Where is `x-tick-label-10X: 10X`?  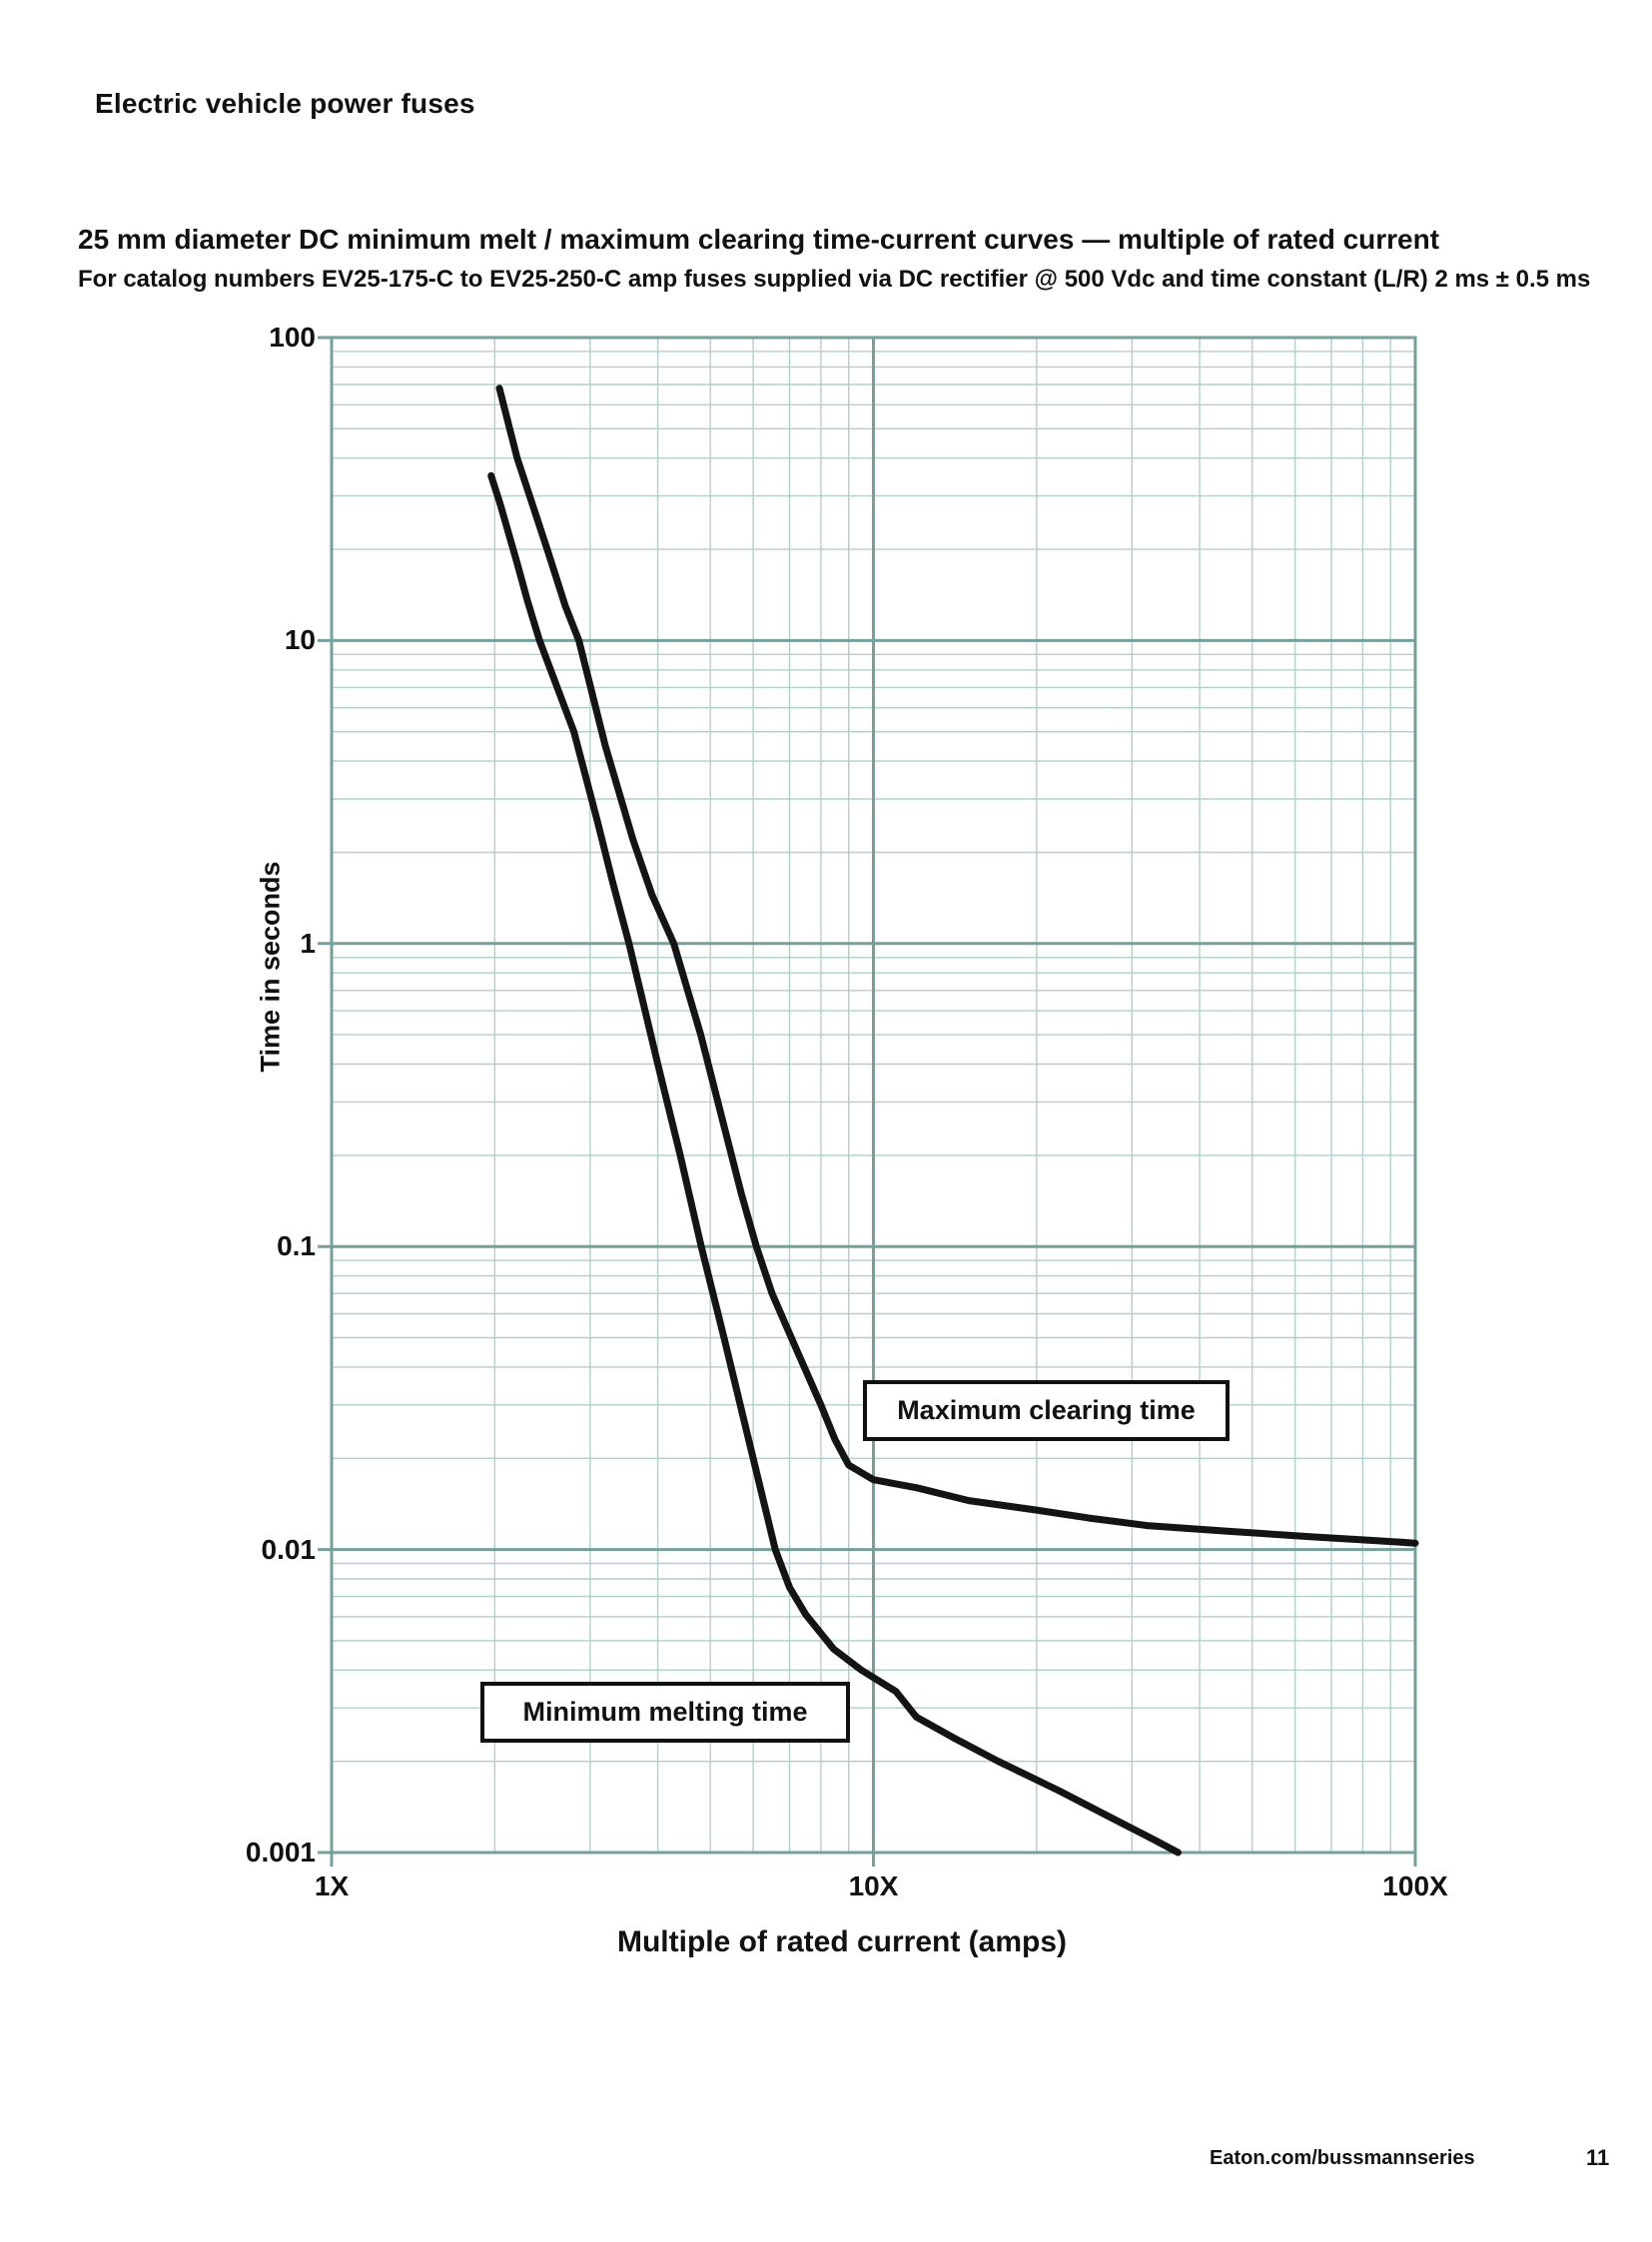
x-tick-label-10X: 10X is located at coordinates (873, 1885).